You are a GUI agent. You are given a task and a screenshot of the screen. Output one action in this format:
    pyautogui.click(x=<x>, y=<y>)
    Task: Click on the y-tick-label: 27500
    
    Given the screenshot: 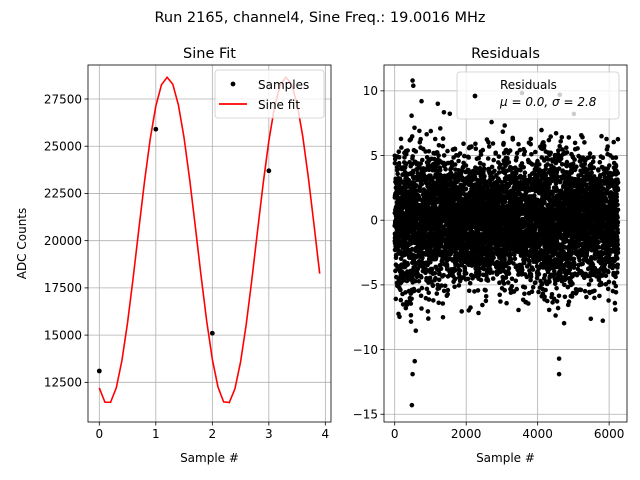 What is the action you would take?
    pyautogui.click(x=63, y=99)
    